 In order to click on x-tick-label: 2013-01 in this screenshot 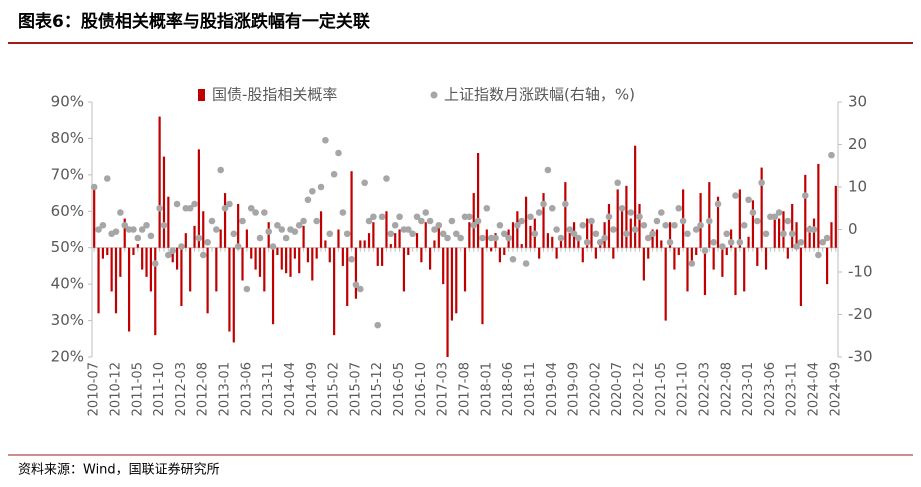, I will do `click(225, 389)`.